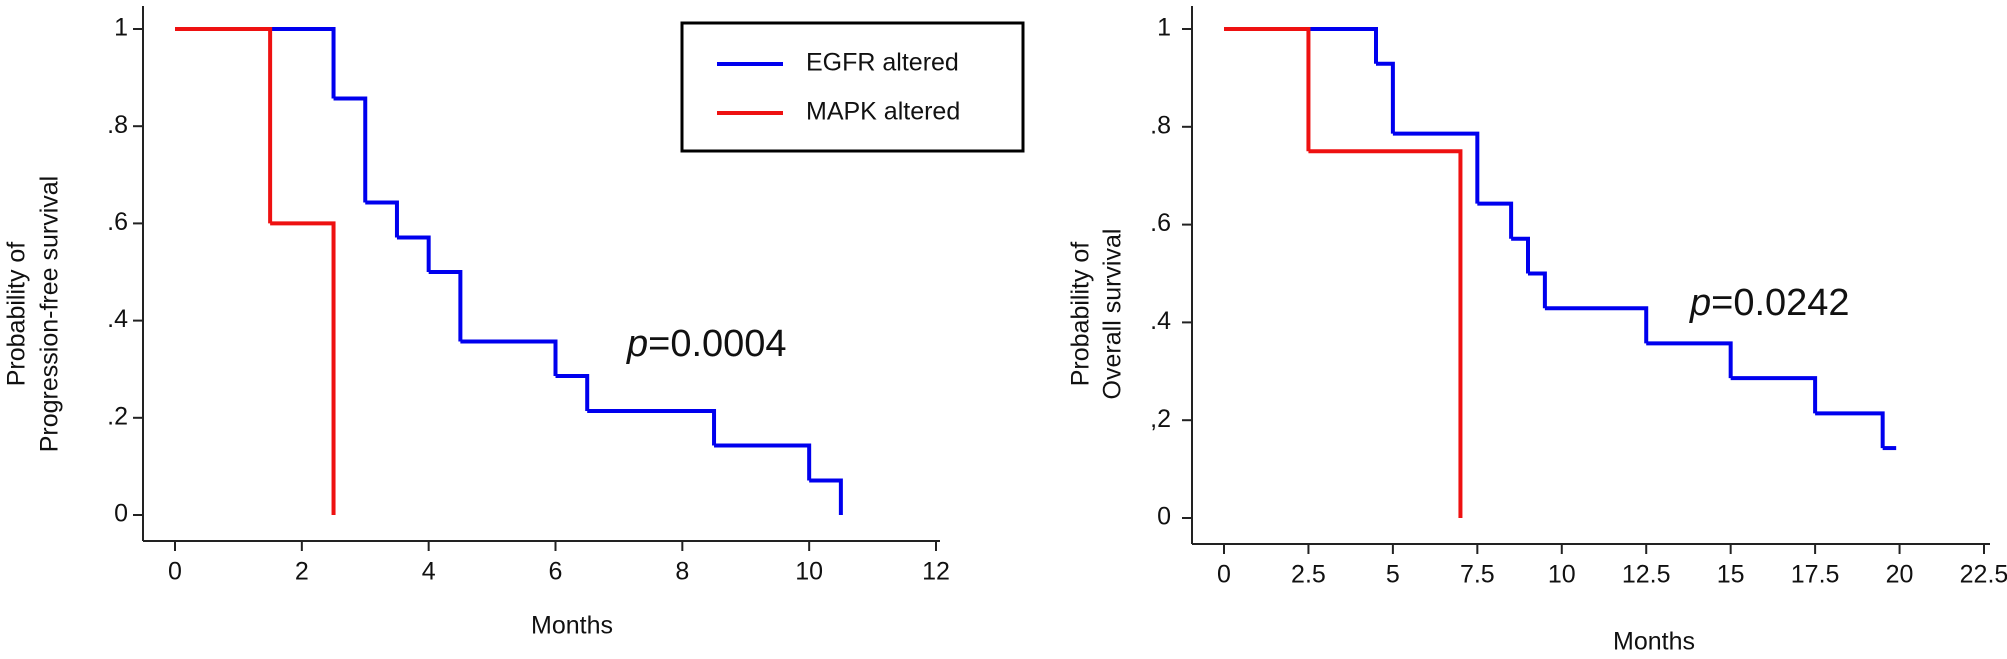 Image resolution: width=2007 pixels, height=659 pixels. What do you see at coordinates (1815, 575) in the screenshot?
I see `x-tick-label: 17.5` at bounding box center [1815, 575].